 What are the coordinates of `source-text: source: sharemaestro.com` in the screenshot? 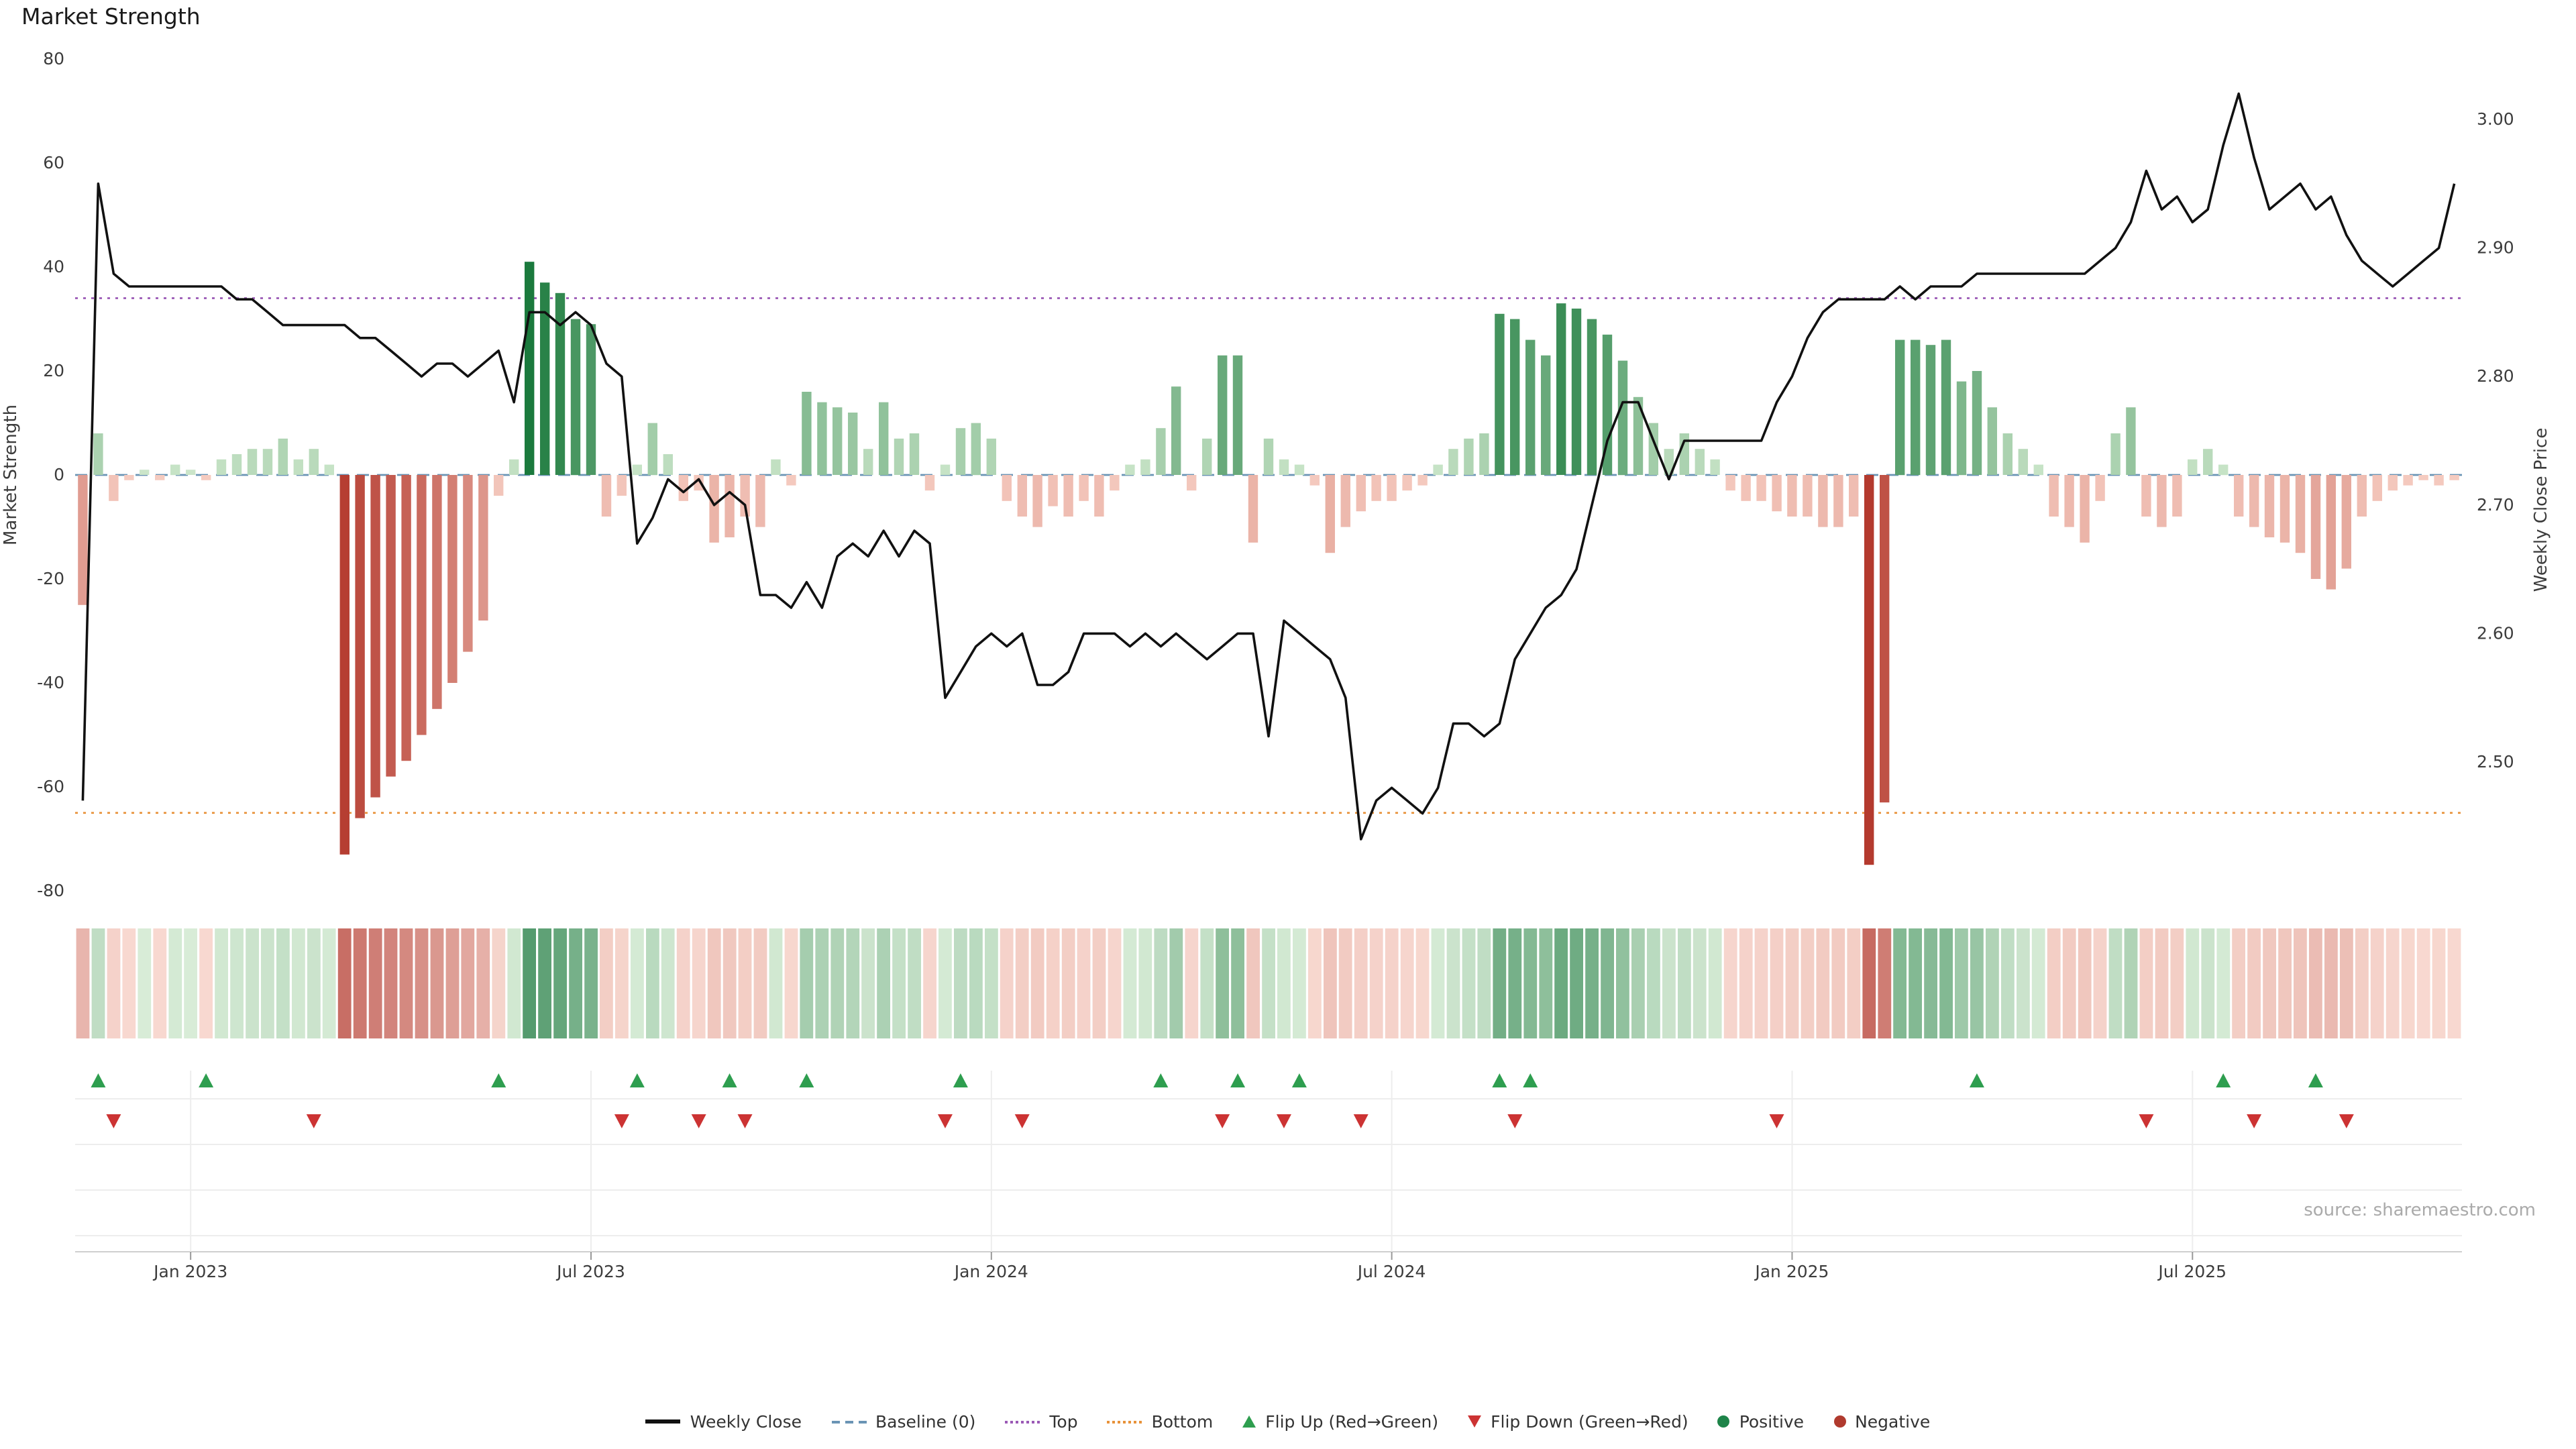 It's located at (2420, 1210).